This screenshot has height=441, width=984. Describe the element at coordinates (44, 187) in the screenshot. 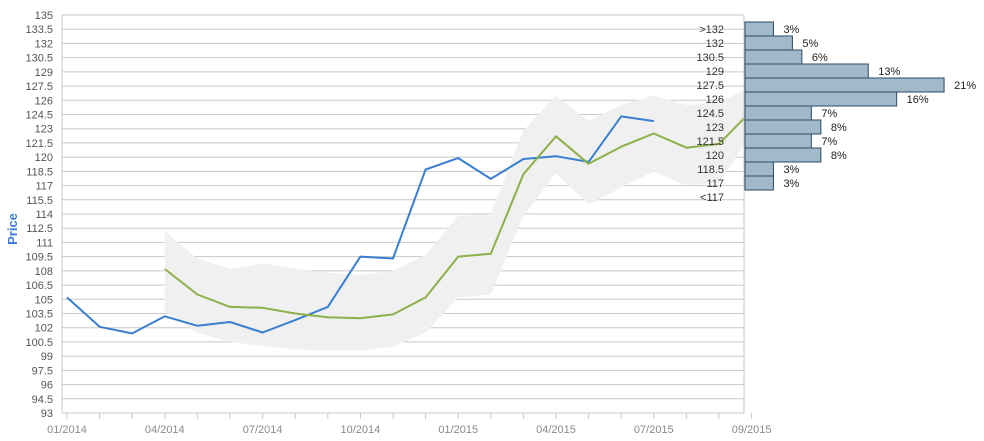

I see `y-tick-label: 117` at that location.